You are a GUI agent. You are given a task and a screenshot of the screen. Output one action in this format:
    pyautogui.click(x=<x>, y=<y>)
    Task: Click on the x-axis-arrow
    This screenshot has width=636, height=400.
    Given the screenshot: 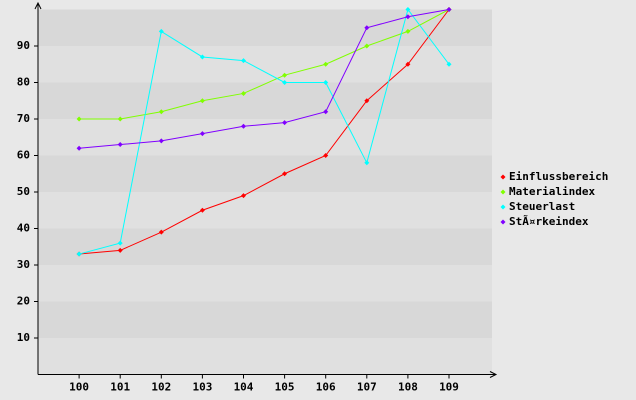 What is the action you would take?
    pyautogui.click(x=493, y=374)
    